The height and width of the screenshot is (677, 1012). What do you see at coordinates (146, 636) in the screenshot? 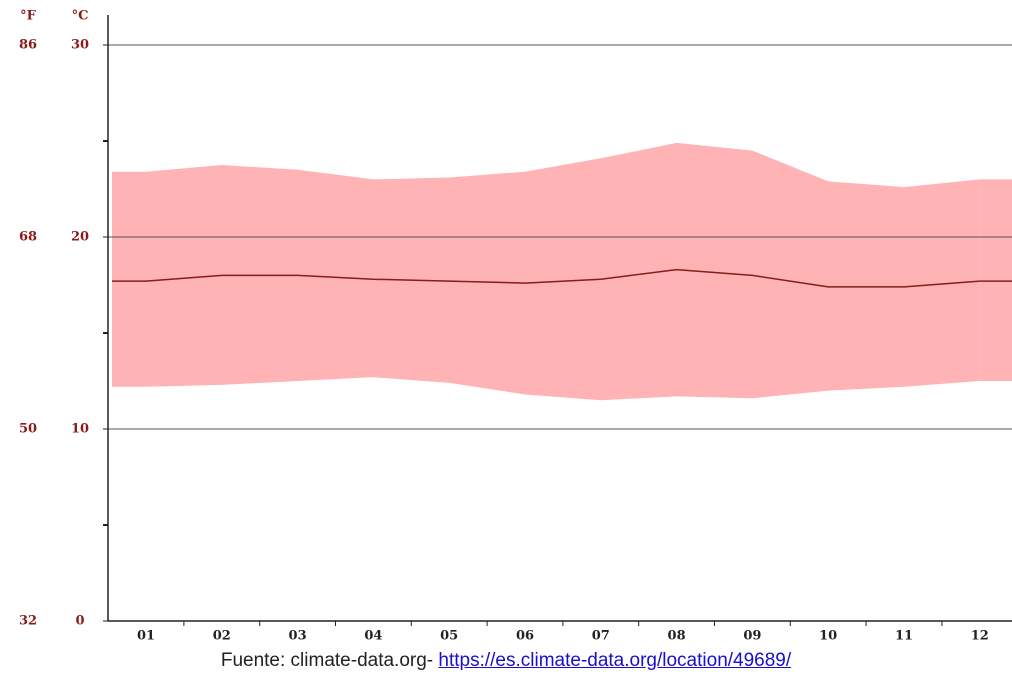
I see `x-tick-label: 01` at bounding box center [146, 636].